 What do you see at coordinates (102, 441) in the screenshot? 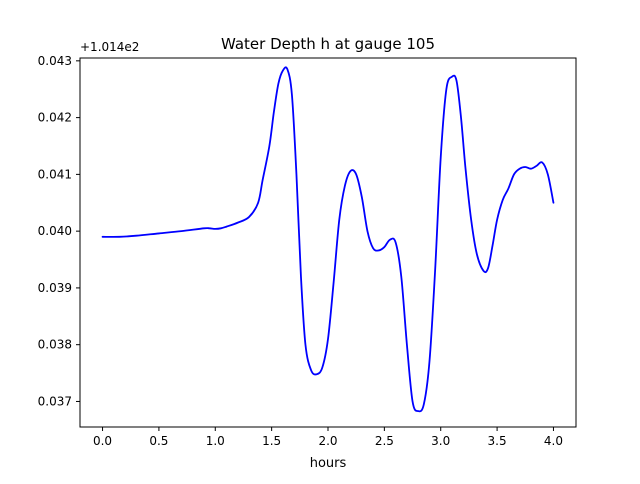
I see `x-tick-label: 0.0` at bounding box center [102, 441].